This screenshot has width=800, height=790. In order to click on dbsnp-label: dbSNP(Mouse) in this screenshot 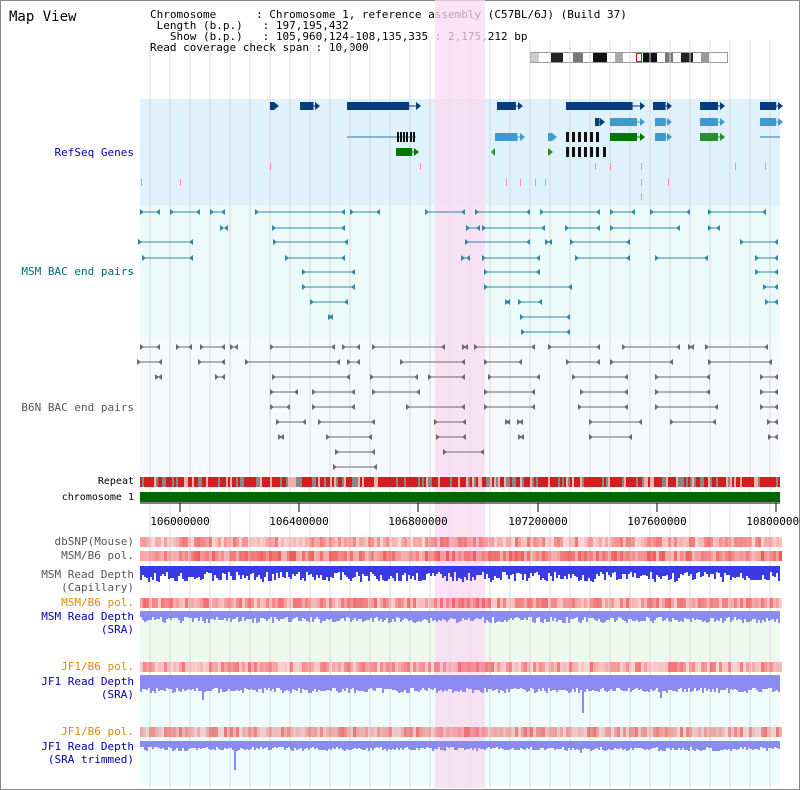, I will do `click(94, 541)`.